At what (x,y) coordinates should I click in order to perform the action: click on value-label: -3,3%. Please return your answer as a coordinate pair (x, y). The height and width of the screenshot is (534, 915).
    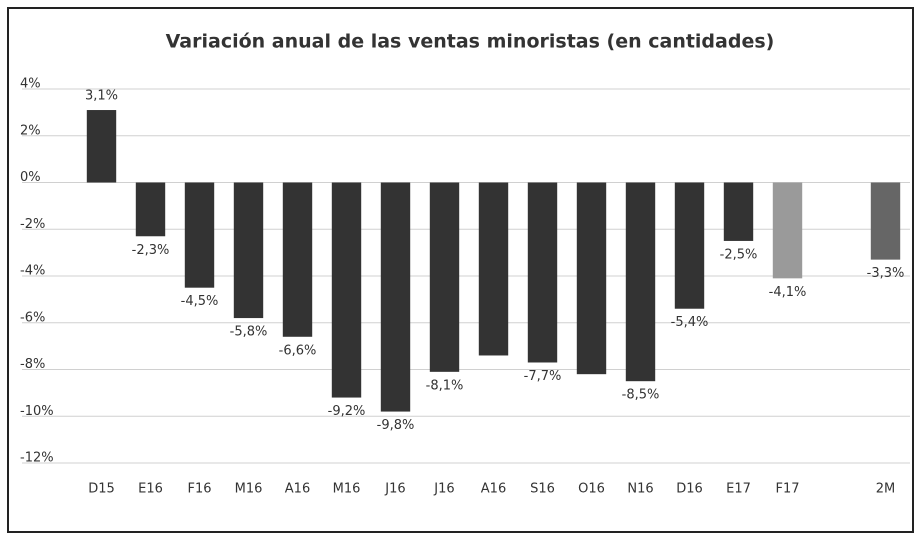
    Looking at the image, I should click on (886, 273).